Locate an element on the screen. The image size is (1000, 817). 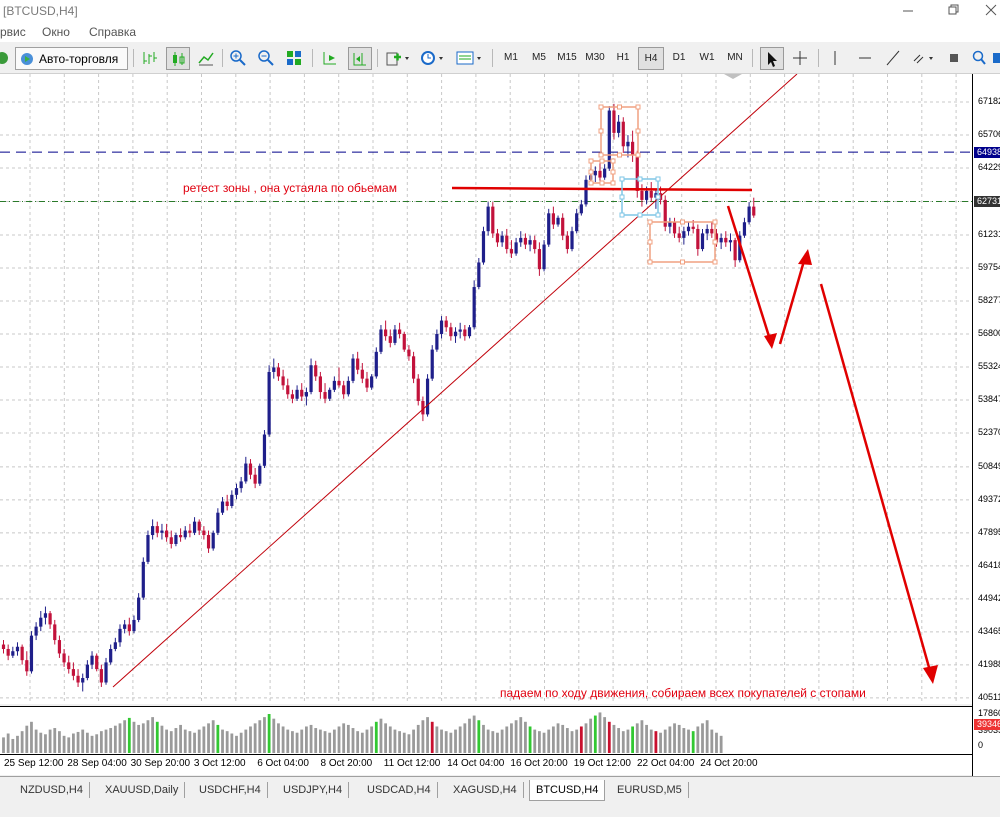
auto-trading-button: Авто-торговля is located at coordinates (71, 58).